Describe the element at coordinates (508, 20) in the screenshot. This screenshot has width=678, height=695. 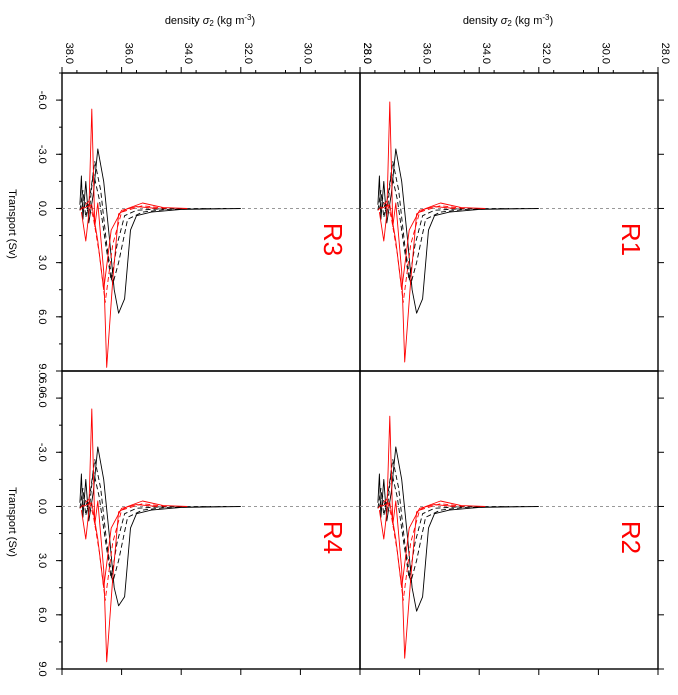
I see `top-axis-title-right: density σ2 (kg m-3)` at that location.